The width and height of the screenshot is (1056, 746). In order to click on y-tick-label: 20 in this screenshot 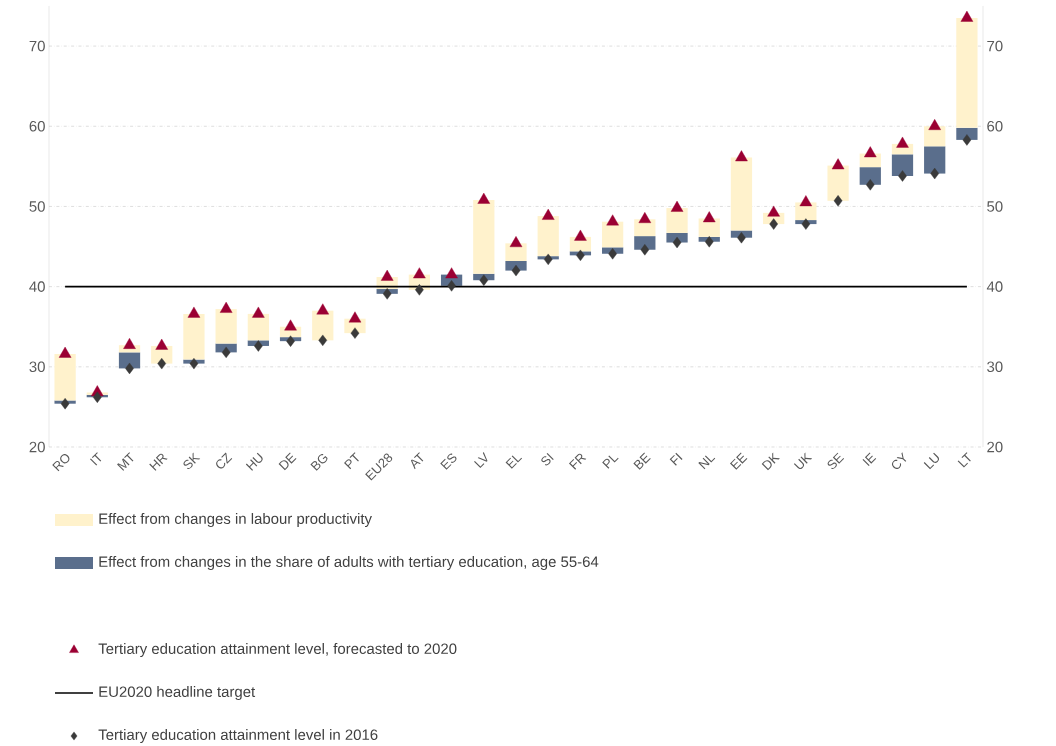, I will do `click(37, 447)`.